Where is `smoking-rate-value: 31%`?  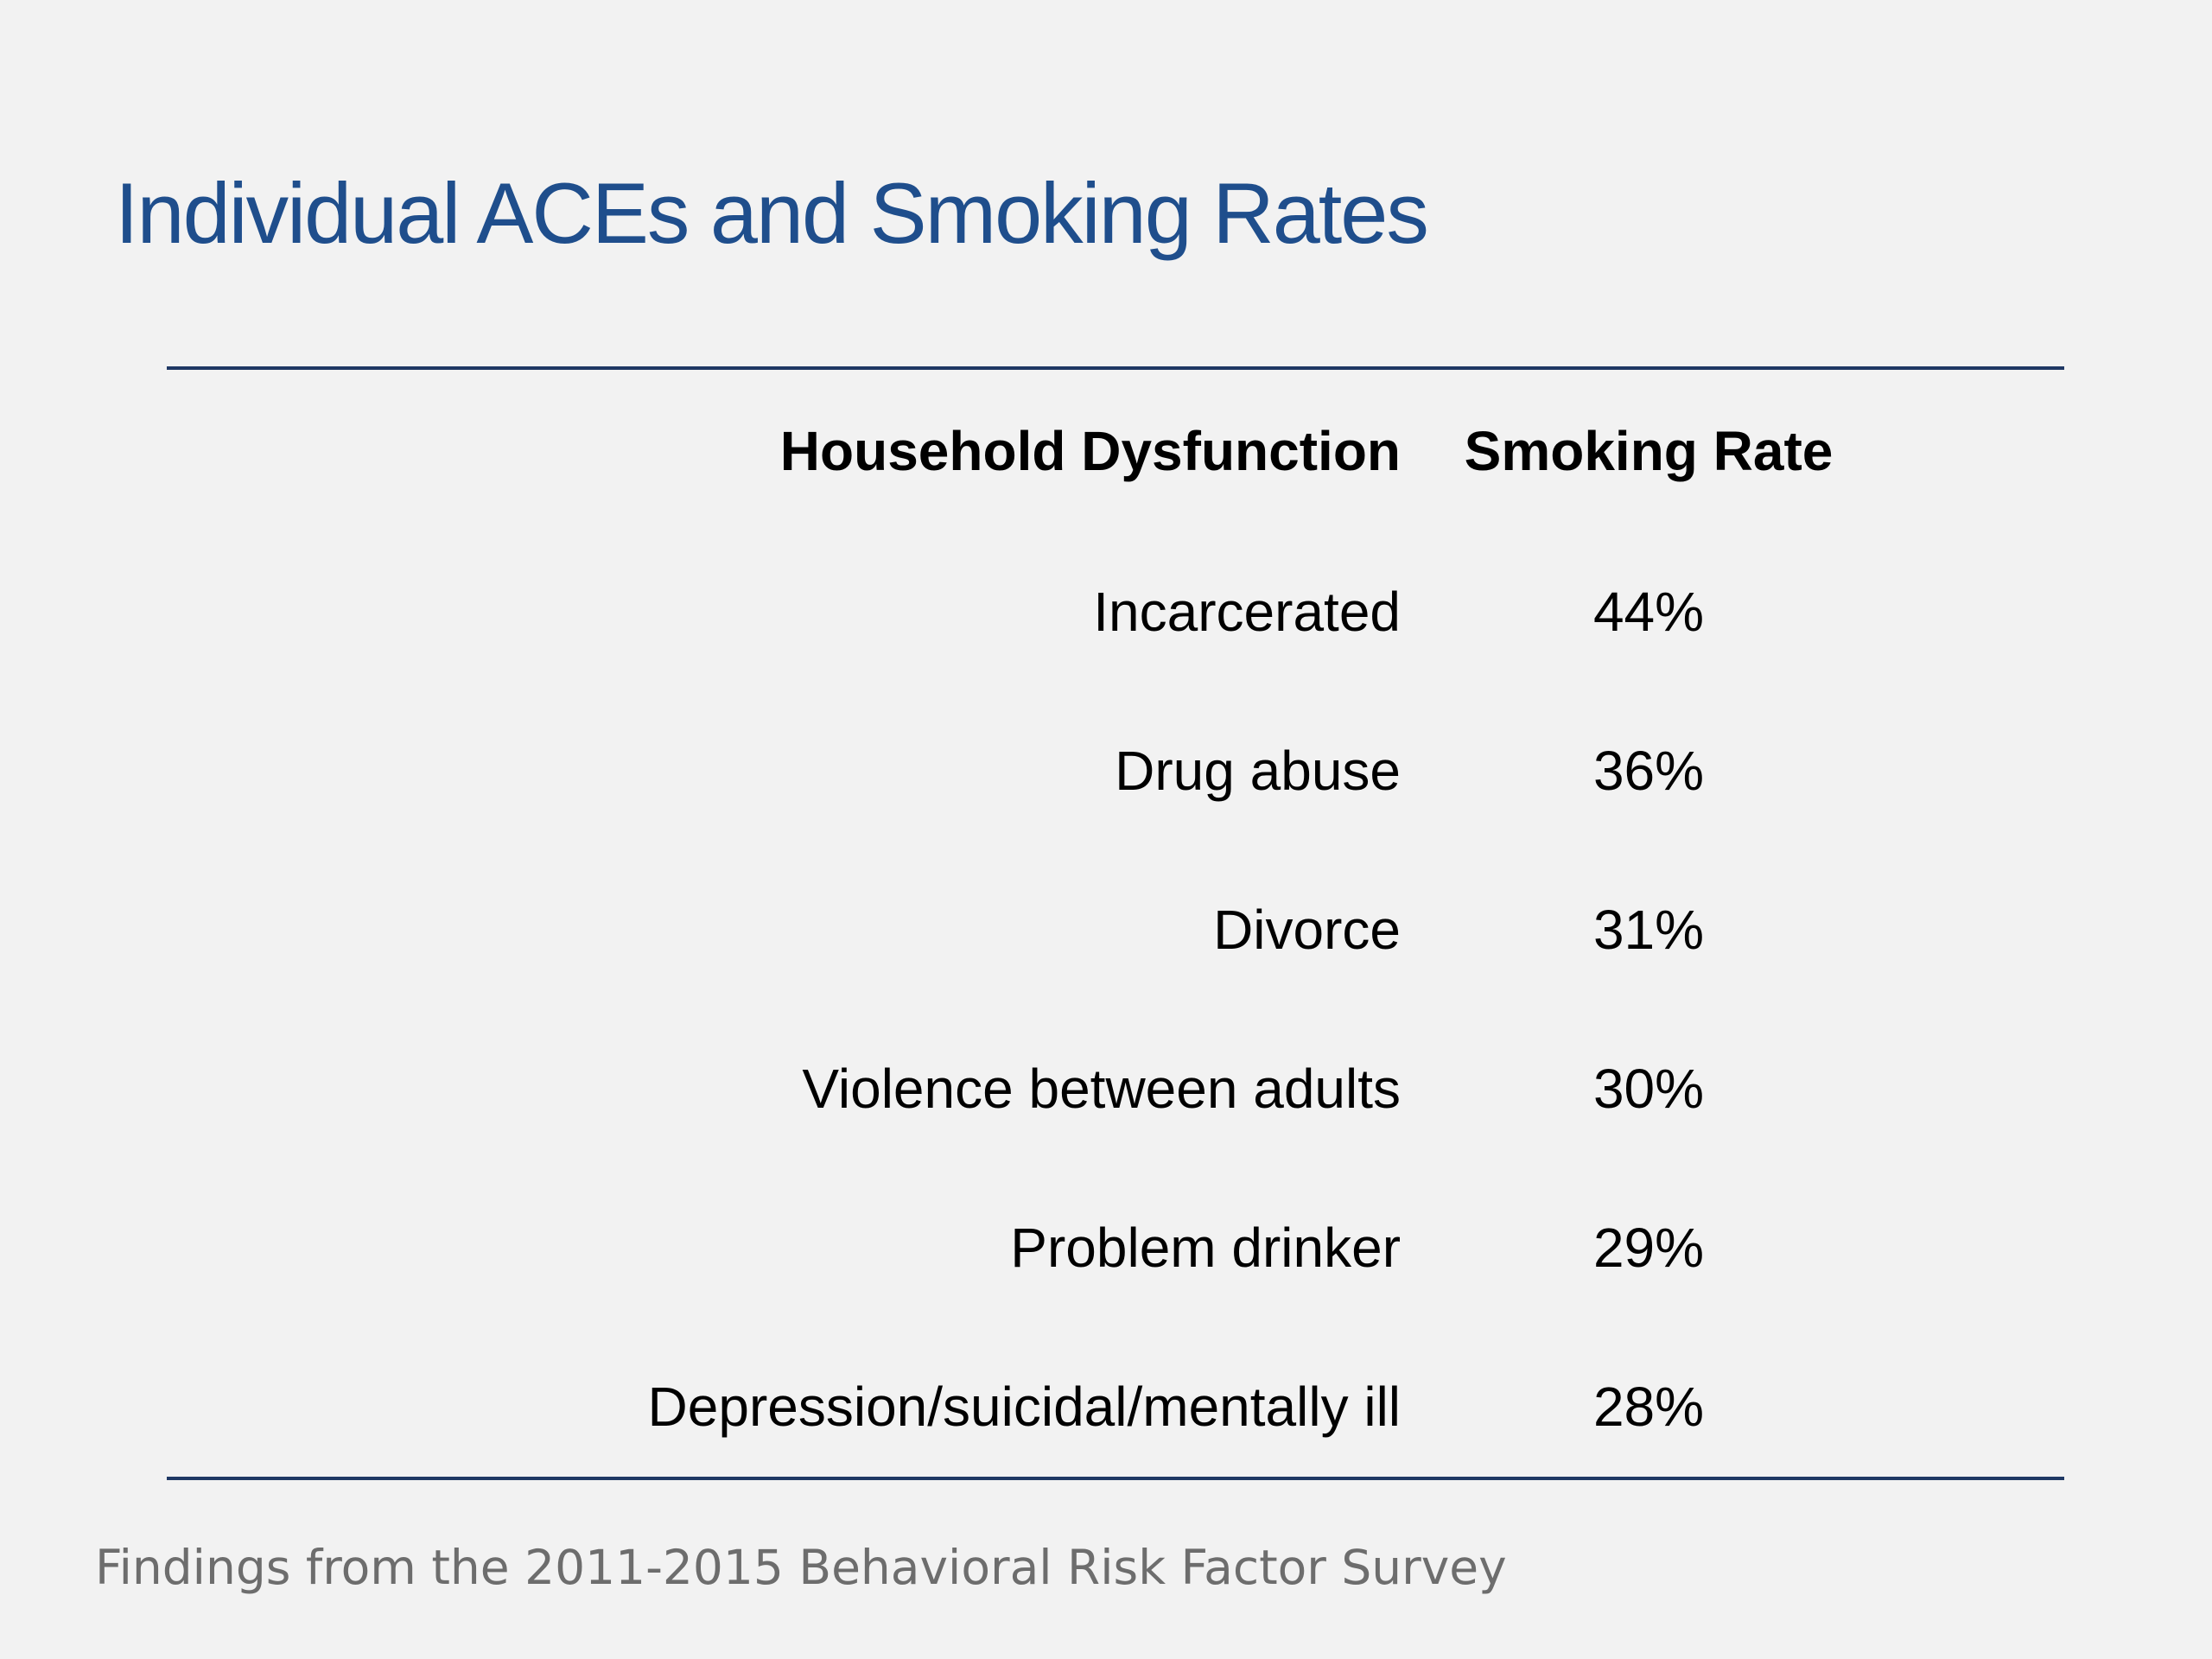 smoking-rate-value: 31% is located at coordinates (1648, 930).